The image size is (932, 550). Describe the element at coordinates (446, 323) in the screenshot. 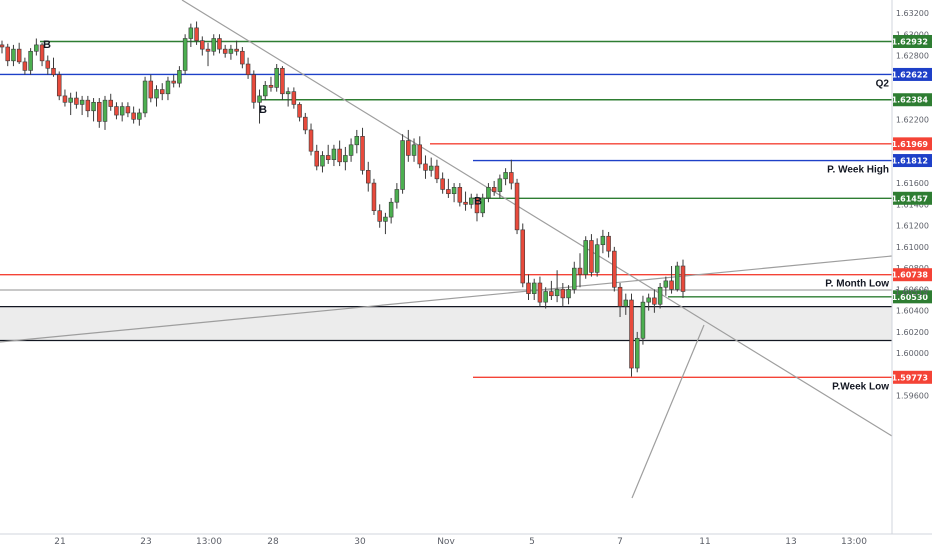

I see `zone-boundaries` at that location.